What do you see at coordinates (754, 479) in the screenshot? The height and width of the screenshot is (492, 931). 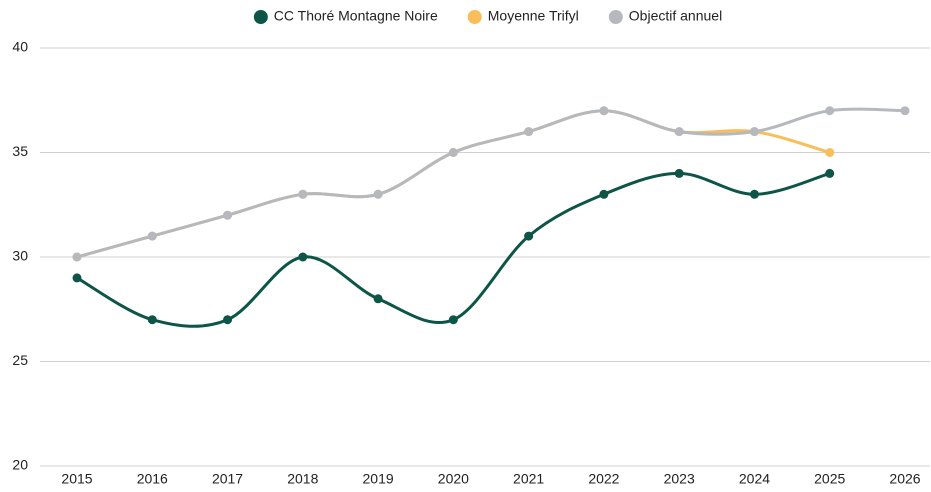 I see `x-tick-label: 2024` at bounding box center [754, 479].